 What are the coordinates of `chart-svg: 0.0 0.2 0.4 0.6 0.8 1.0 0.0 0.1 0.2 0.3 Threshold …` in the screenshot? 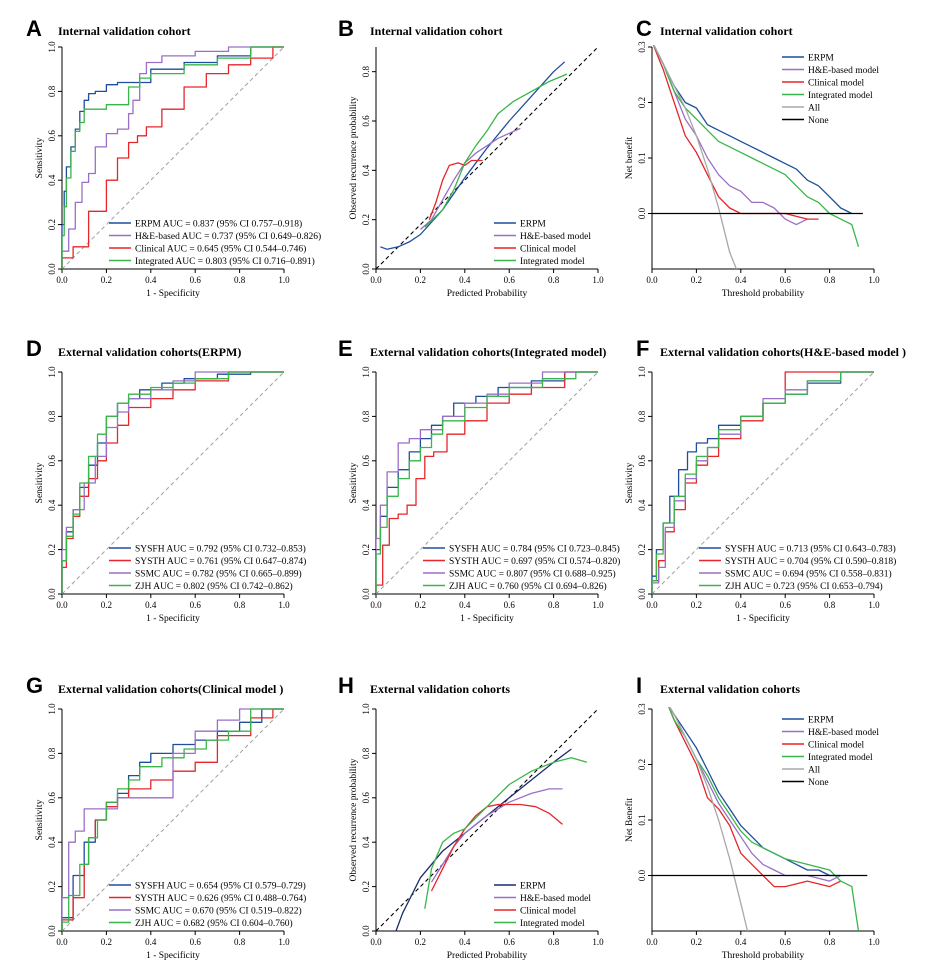 It's located at (752, 832).